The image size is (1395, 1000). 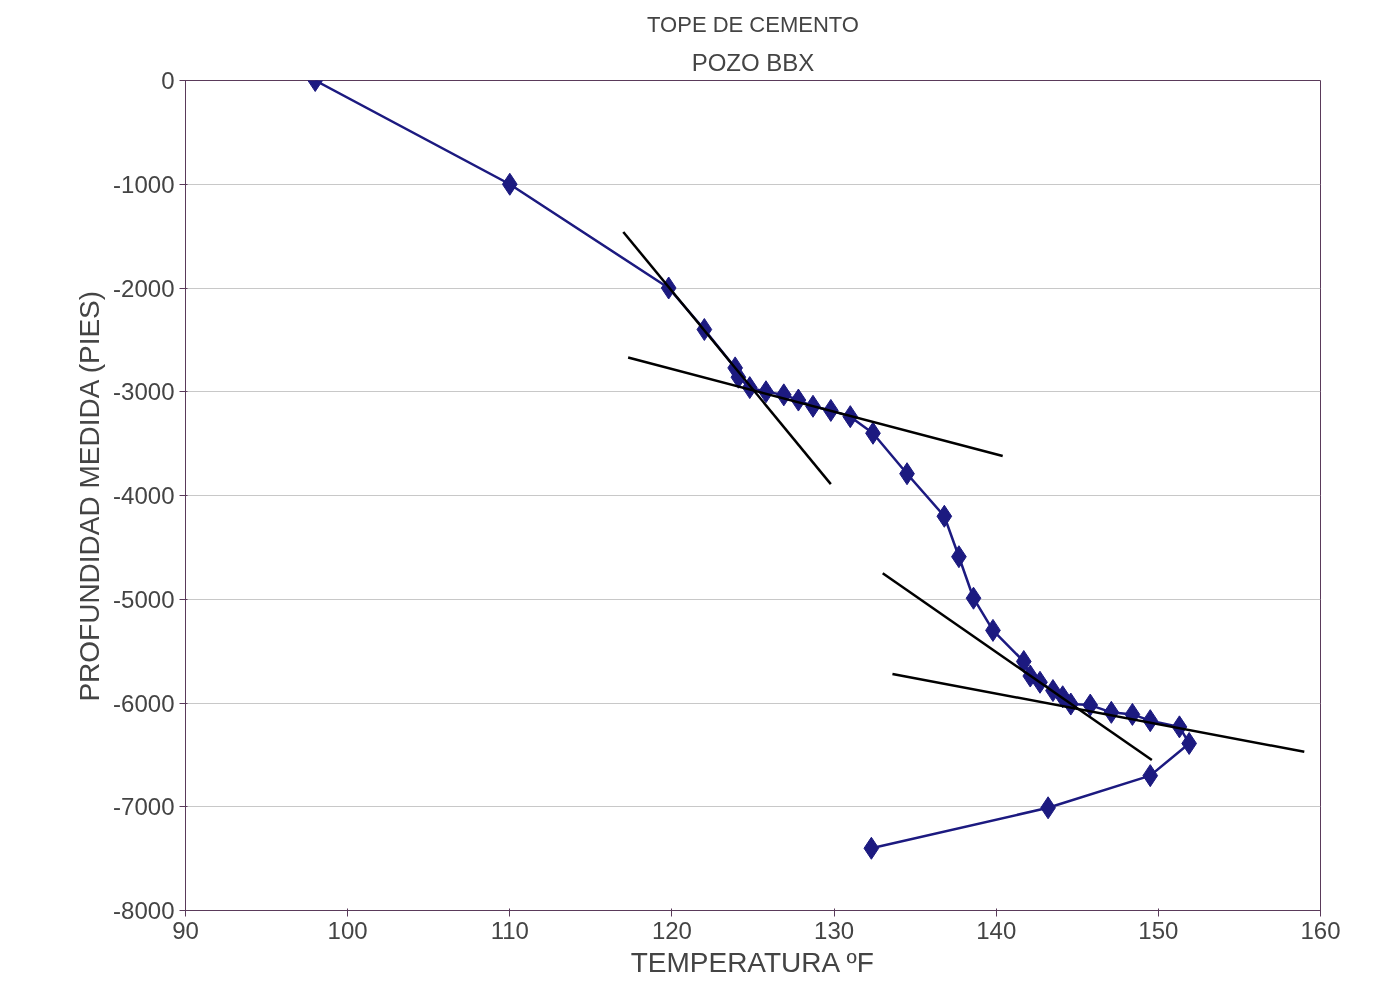 What do you see at coordinates (753, 24) in the screenshot?
I see `chart-title: TOPE DE CEMENTO` at bounding box center [753, 24].